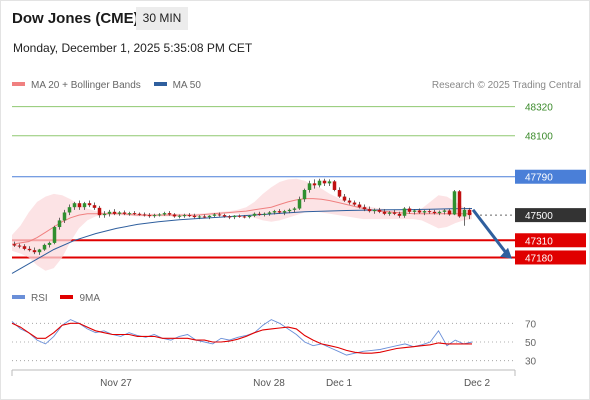 Image resolution: width=590 pixels, height=400 pixels. Describe the element at coordinates (477, 383) in the screenshot. I see `x-tick-dec-2: Dec 2` at that location.